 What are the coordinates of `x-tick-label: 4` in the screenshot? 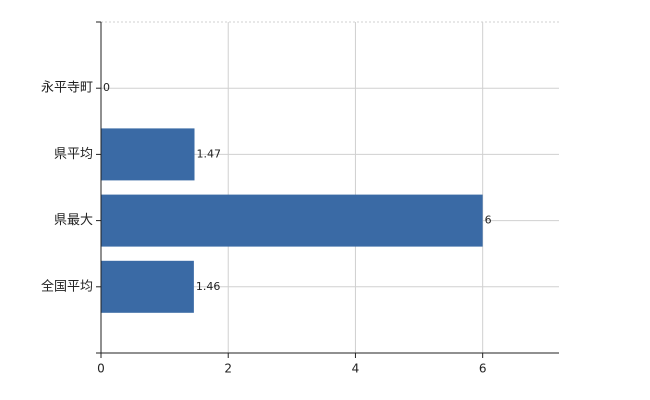 It's located at (356, 369).